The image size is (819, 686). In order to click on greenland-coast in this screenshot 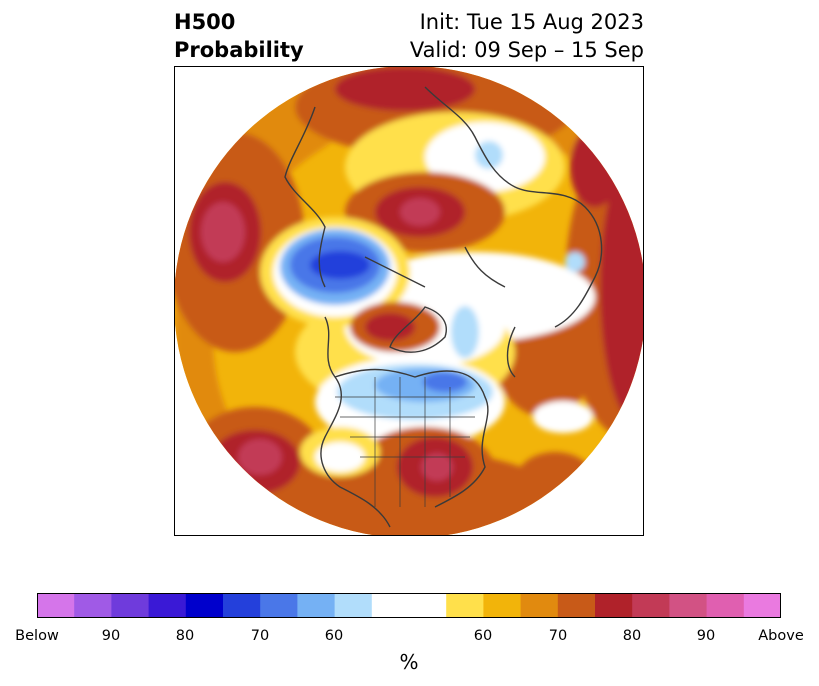, I will do `click(418, 329)`.